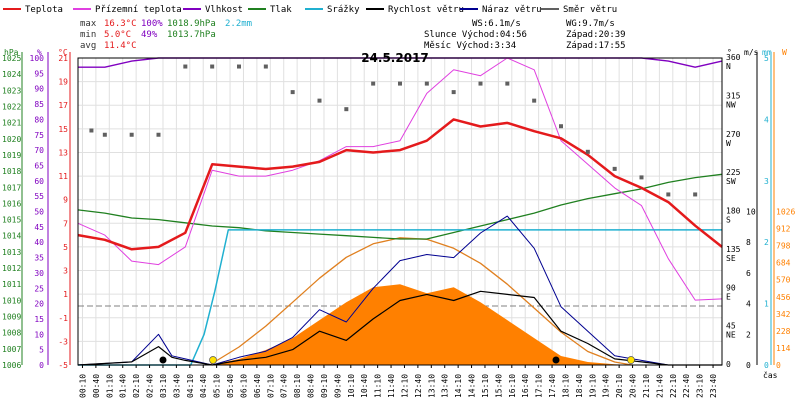 This screenshot has width=800, height=400. Describe the element at coordinates (39, 135) in the screenshot. I see `axis-humidity-tick: 75` at that location.